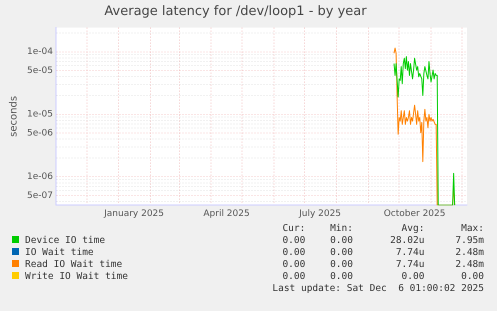  Describe the element at coordinates (74, 264) in the screenshot. I see `legend-label: Read IO Wait time` at that location.